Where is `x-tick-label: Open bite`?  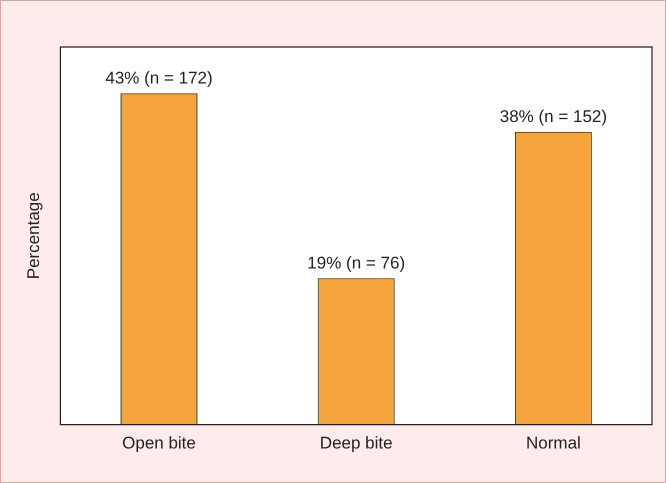
x-tick-label: Open bite is located at coordinates (159, 442).